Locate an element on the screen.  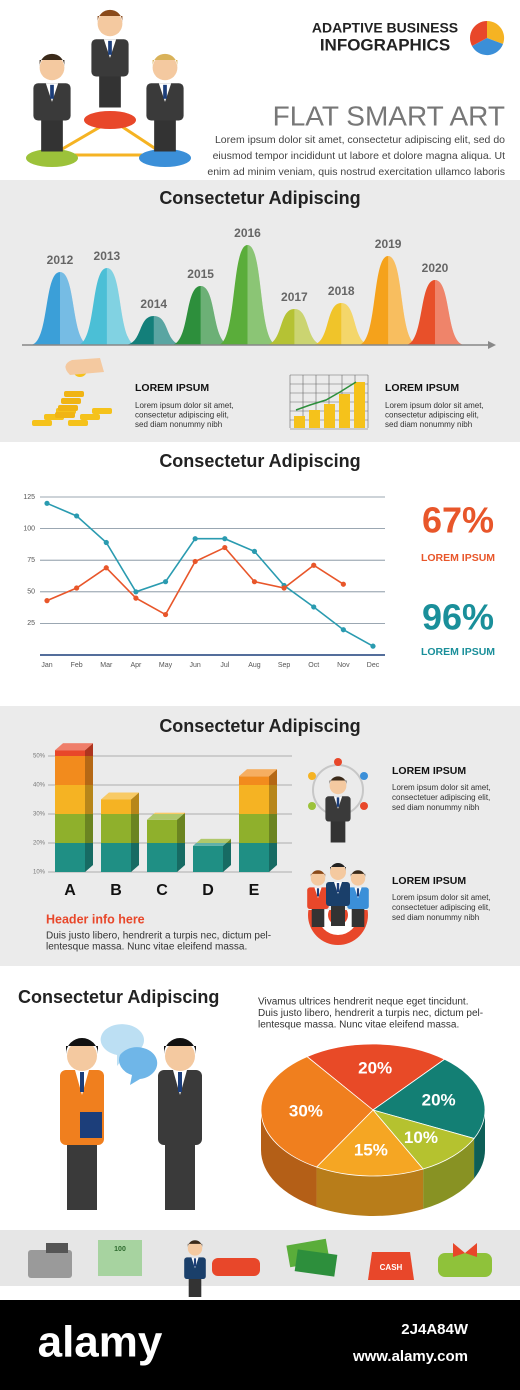
bell-label: 2019 is located at coordinates (388, 244).